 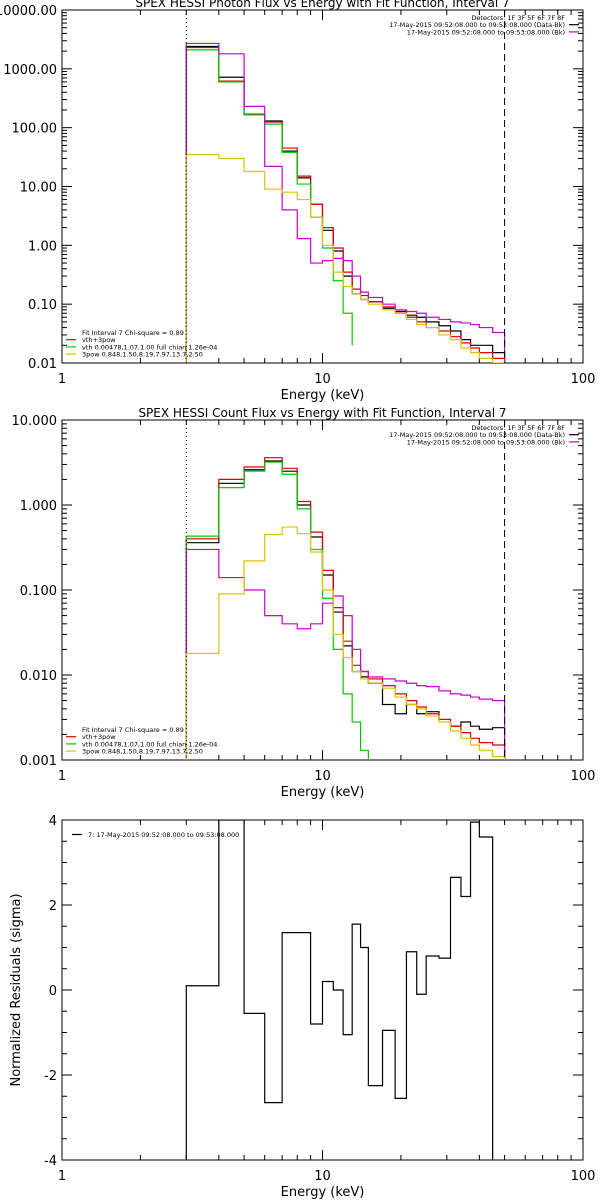 I want to click on y-tick-label: 10.00, so click(x=38, y=188).